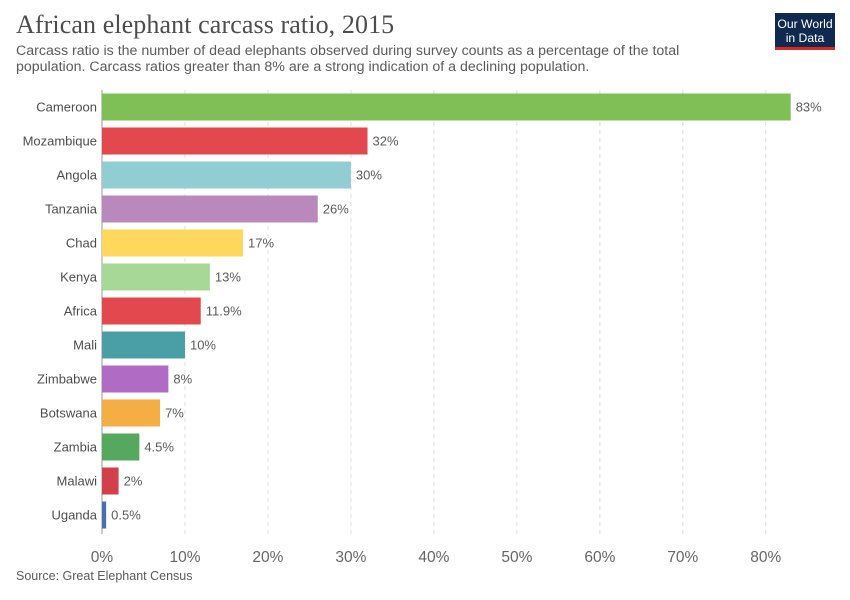 The width and height of the screenshot is (850, 600). Describe the element at coordinates (71, 209) in the screenshot. I see `category-label: Tanzania` at that location.